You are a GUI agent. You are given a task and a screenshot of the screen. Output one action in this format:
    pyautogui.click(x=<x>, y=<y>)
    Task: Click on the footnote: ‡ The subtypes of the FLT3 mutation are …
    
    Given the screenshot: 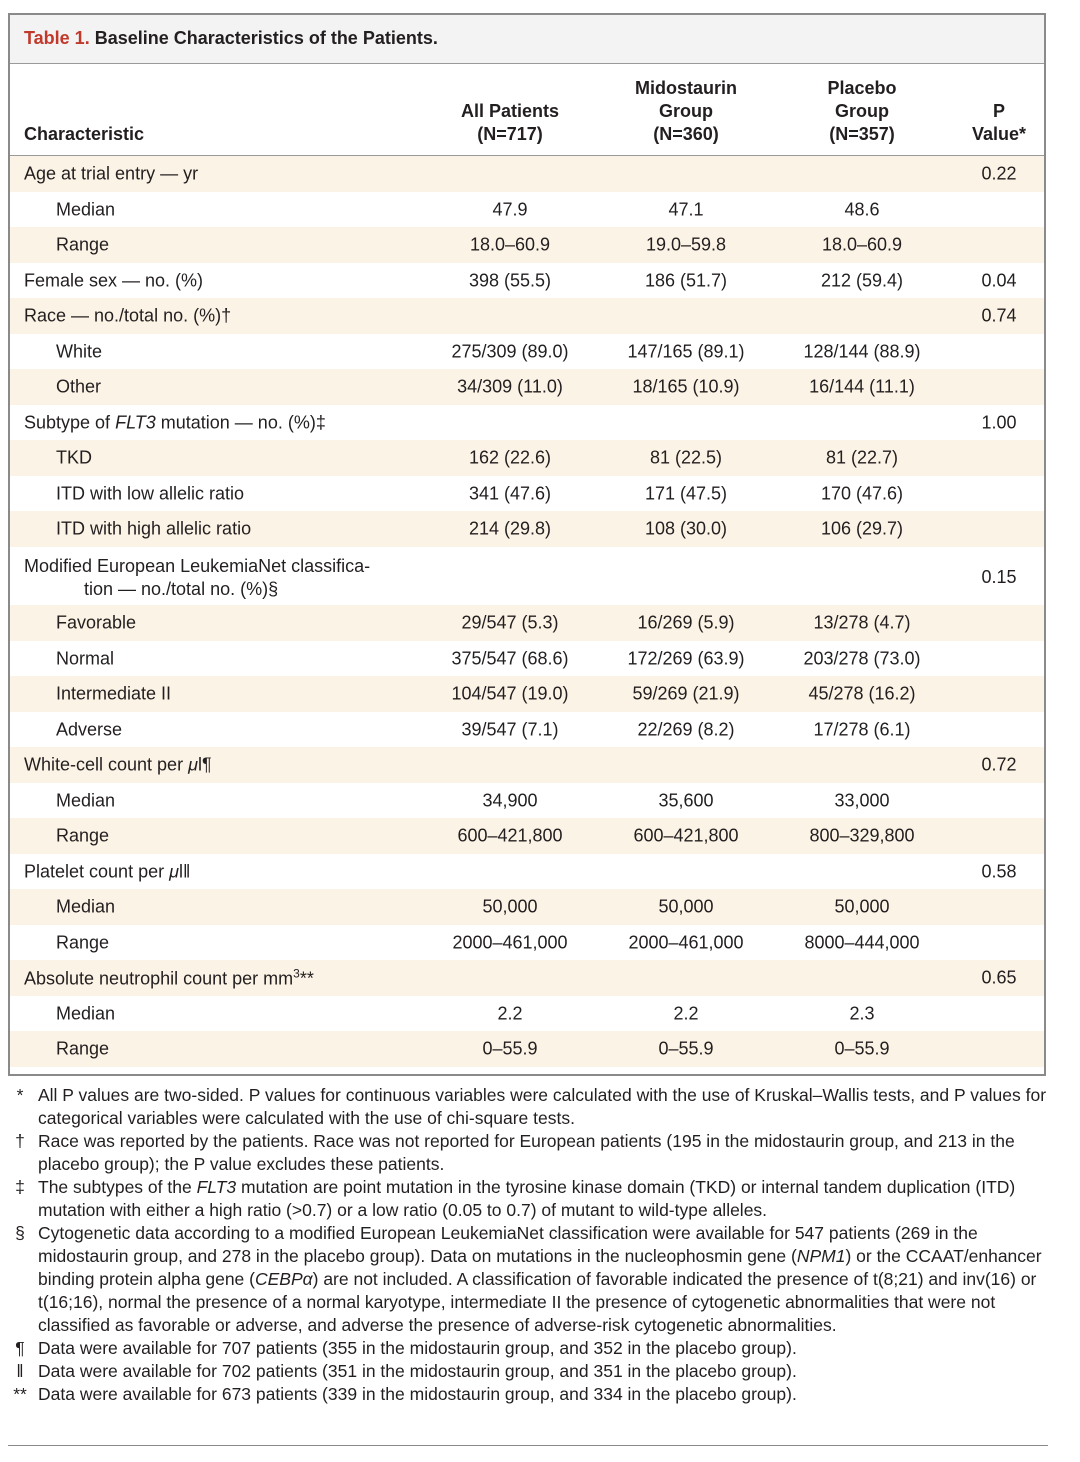 What is the action you would take?
    pyautogui.click(x=528, y=1199)
    